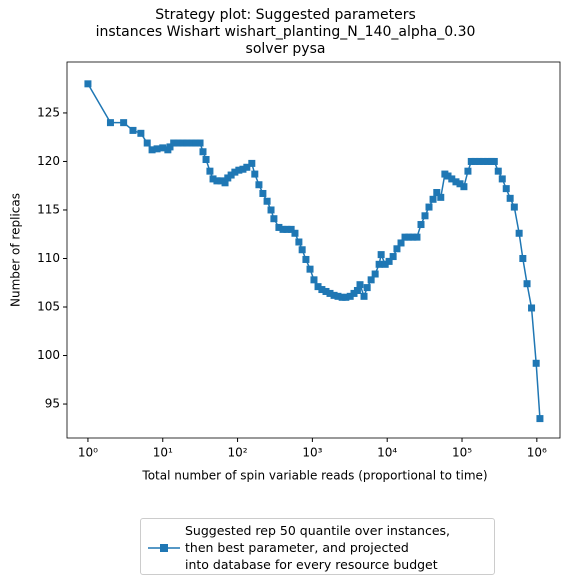 This screenshot has height=584, width=571. I want to click on x-tick-label: 10⁵, so click(462, 453).